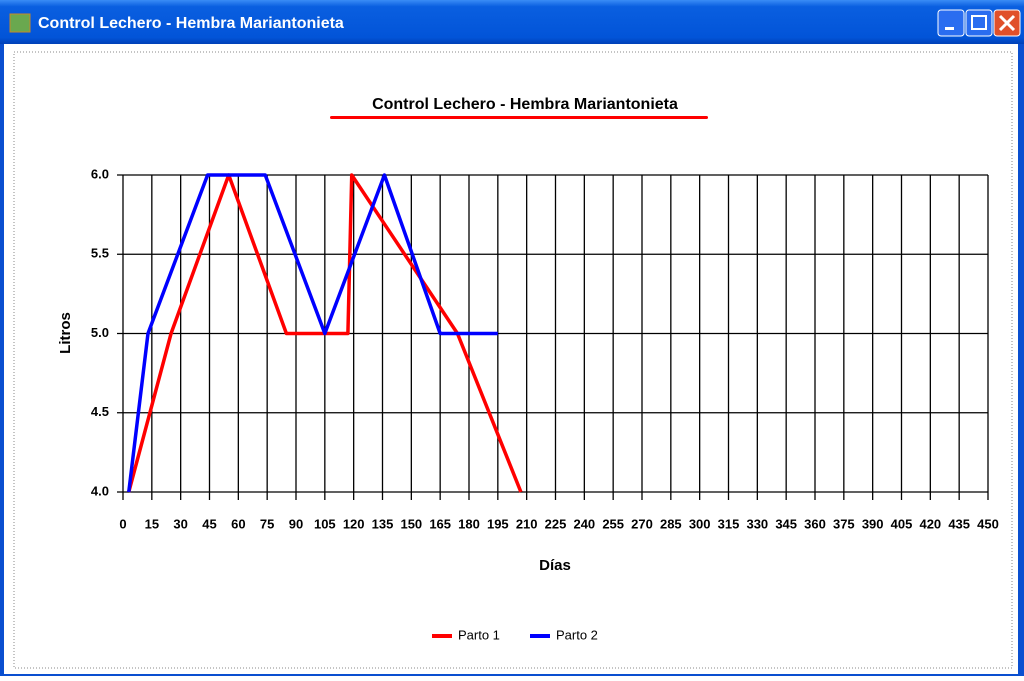  What do you see at coordinates (191, 23) in the screenshot?
I see `window-title: Control Lechero - Hembra Mariantonieta` at bounding box center [191, 23].